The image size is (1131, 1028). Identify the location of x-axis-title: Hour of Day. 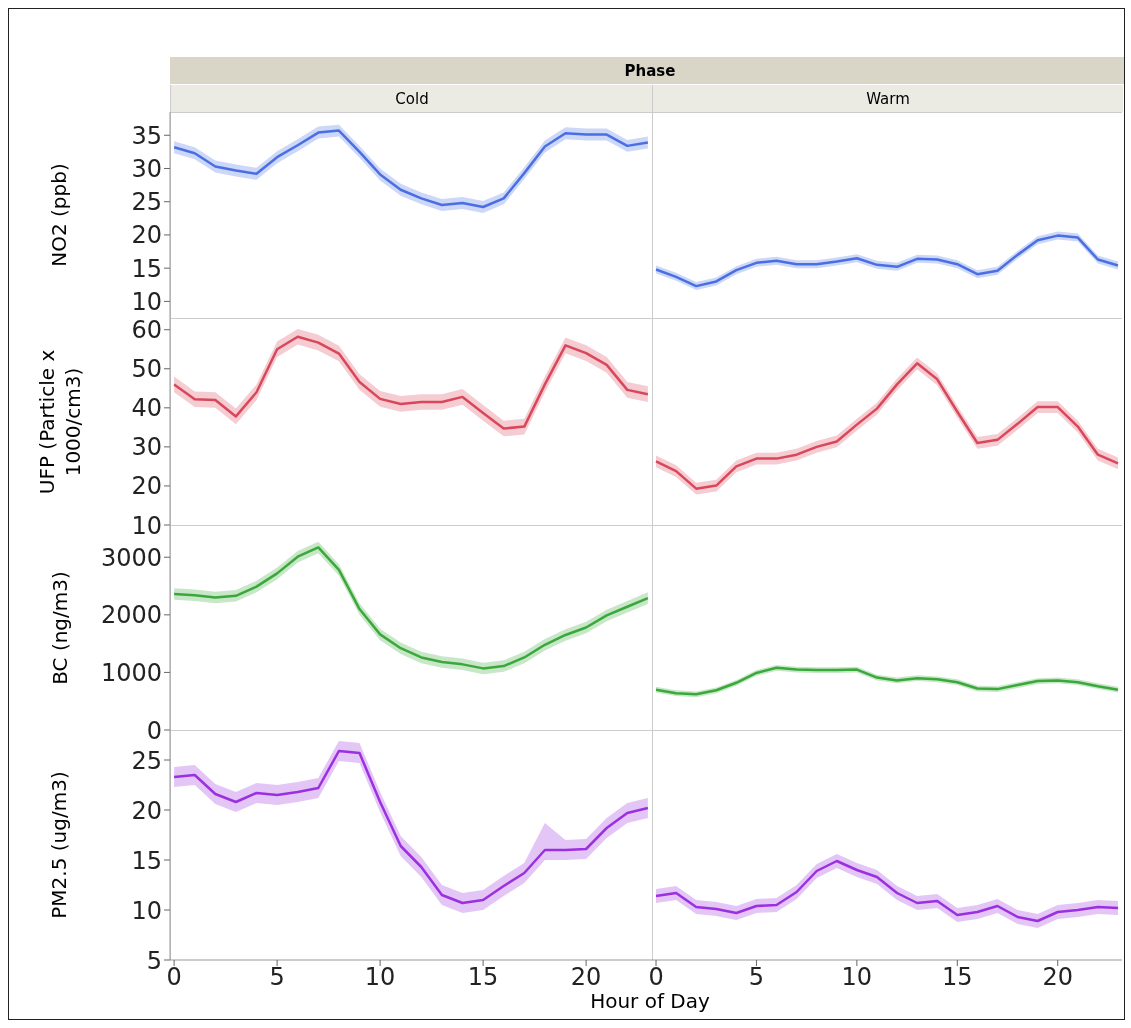
(650, 1001).